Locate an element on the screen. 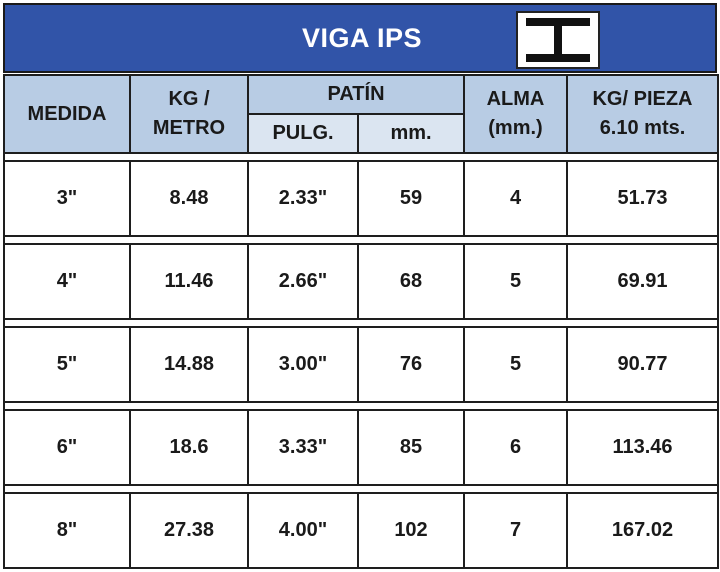 This screenshot has height=572, width=720. cell-kg-pieza: 69.91 is located at coordinates (642, 281).